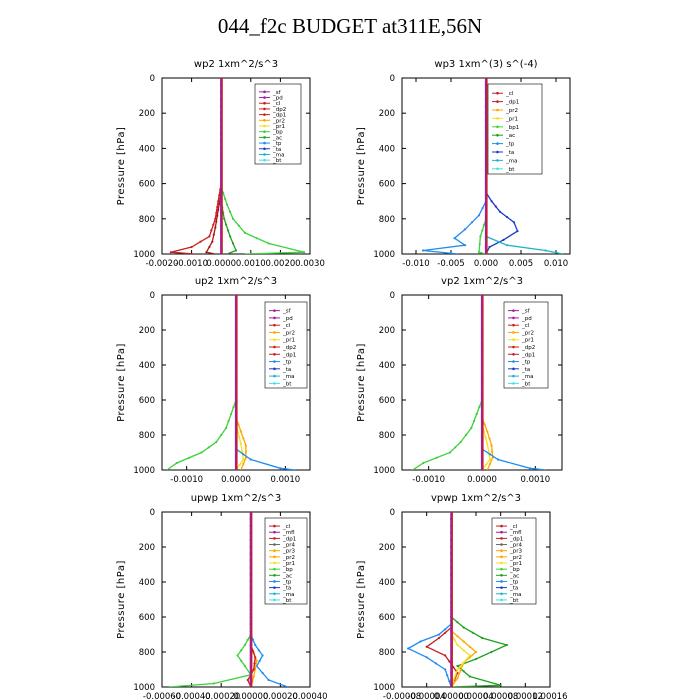  I want to click on x-tick-label: 0.010, so click(556, 264).